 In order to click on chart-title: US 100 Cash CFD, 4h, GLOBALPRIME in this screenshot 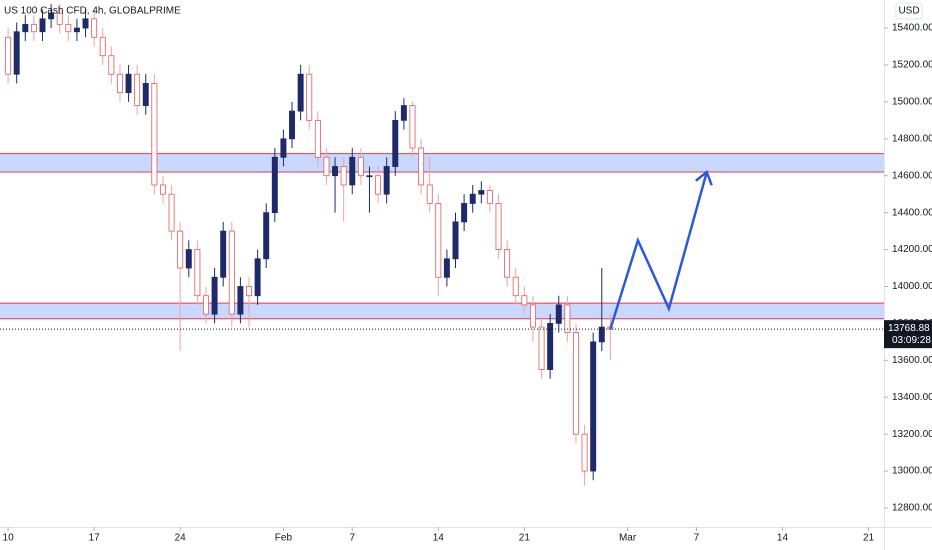, I will do `click(92, 11)`.